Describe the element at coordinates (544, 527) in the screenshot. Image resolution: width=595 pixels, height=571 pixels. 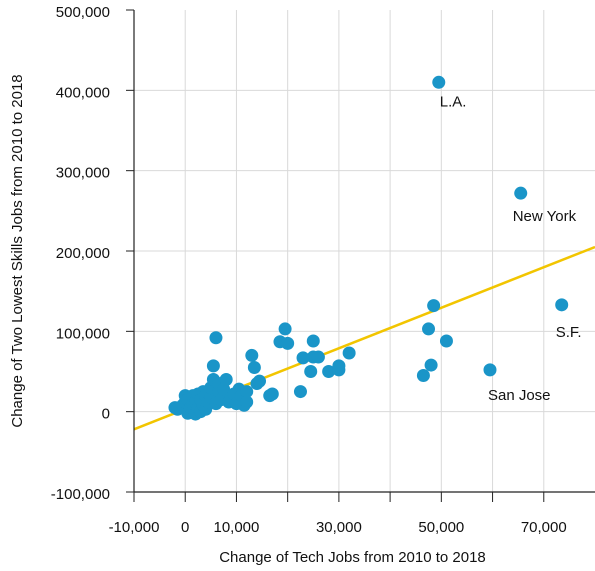
I see `x-tick-label: 70,000` at that location.